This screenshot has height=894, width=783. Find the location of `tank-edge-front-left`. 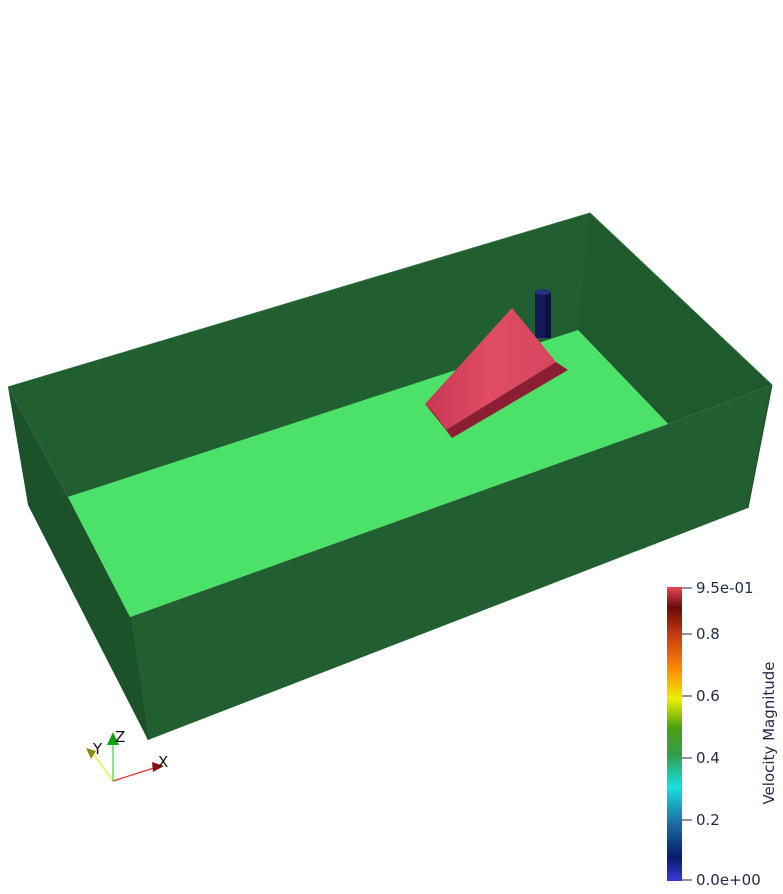

tank-edge-front-left is located at coordinates (139, 678).